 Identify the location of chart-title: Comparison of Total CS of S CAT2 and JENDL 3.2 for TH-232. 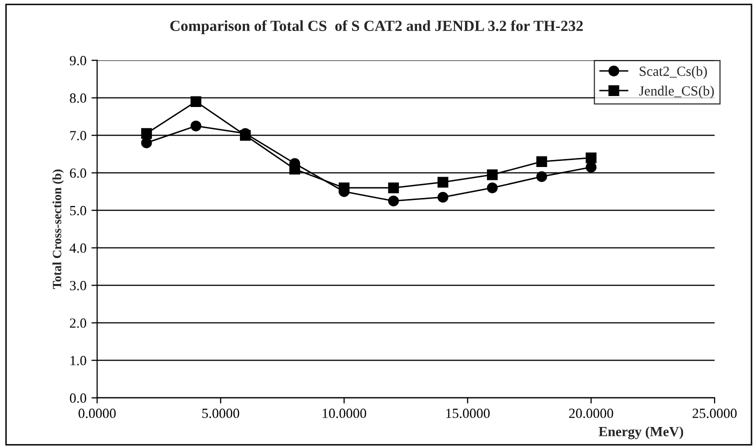
(376, 27).